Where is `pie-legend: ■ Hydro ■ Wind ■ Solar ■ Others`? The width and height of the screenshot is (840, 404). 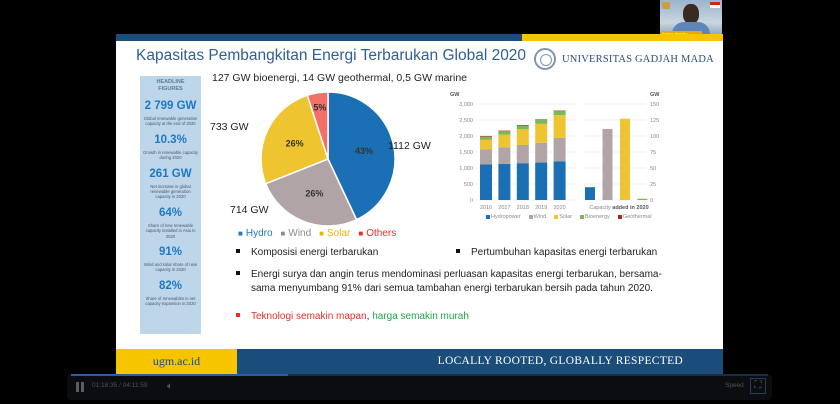 pie-legend: ■ Hydro ■ Wind ■ Solar ■ Others is located at coordinates (317, 233).